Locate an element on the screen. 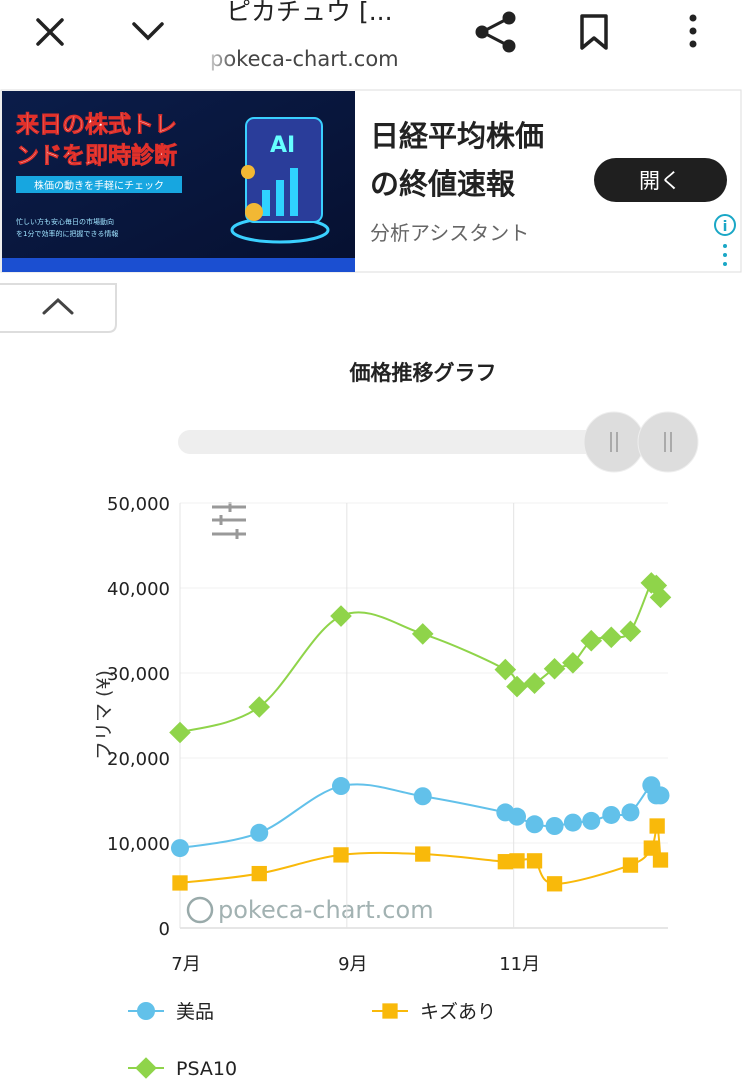 This screenshot has width=742, height=1080. x-tick-label: 11月 is located at coordinates (519, 964).